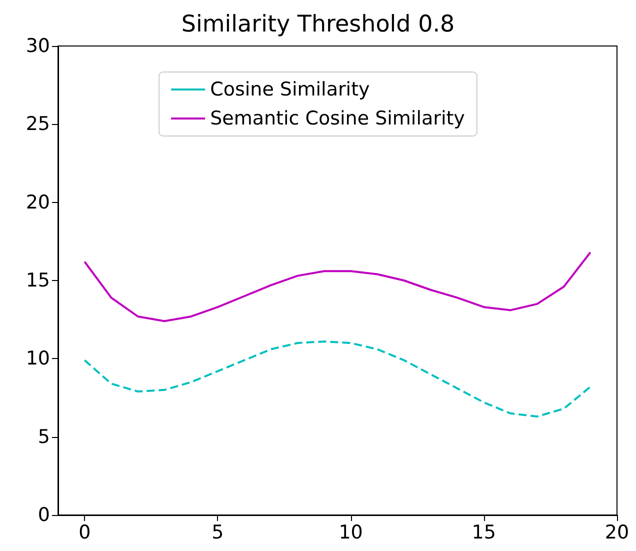  I want to click on legend-label: Cosine Similarity, so click(290, 89).